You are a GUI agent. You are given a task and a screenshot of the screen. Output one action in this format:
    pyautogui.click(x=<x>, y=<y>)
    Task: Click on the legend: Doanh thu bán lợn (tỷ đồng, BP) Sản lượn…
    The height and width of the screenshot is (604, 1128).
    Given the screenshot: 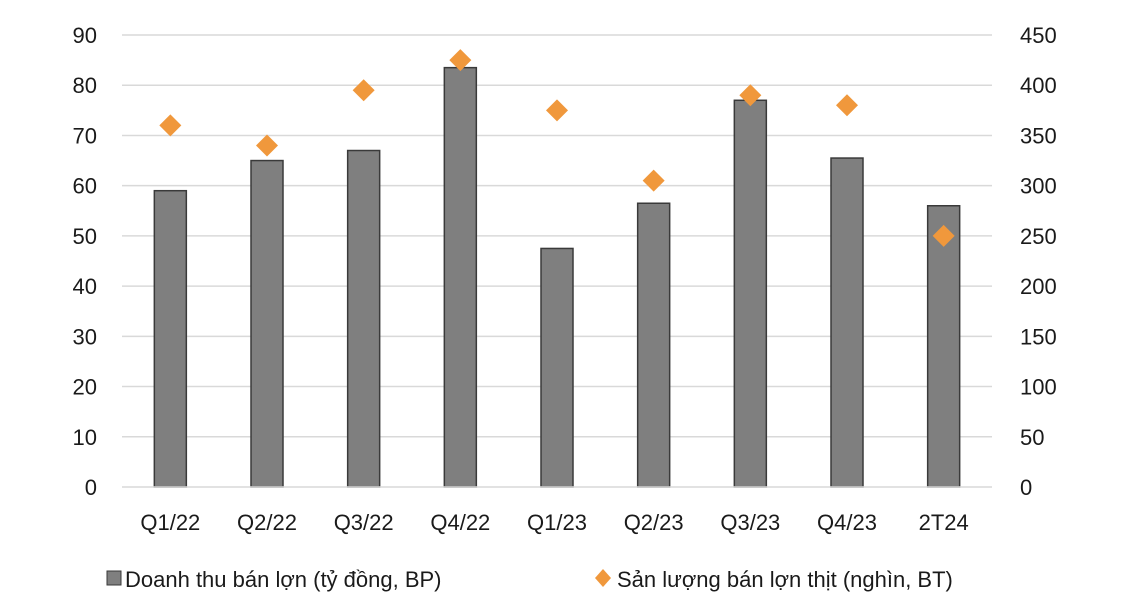 What is the action you would take?
    pyautogui.click(x=529, y=579)
    